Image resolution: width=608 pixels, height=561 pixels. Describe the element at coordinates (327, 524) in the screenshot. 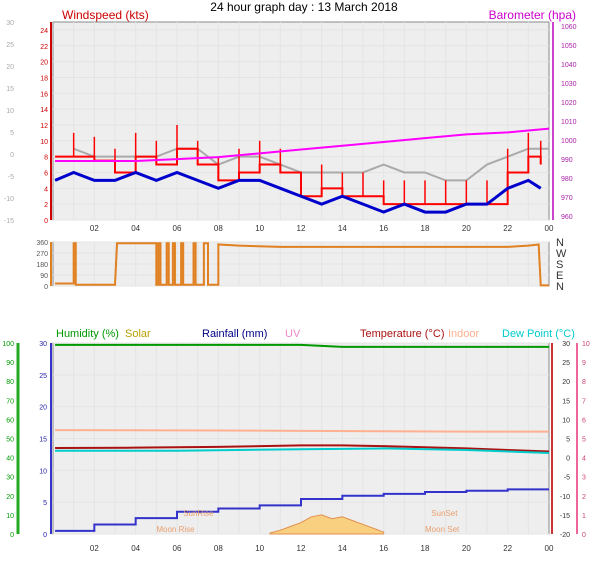

I see `series-solar-area` at that location.